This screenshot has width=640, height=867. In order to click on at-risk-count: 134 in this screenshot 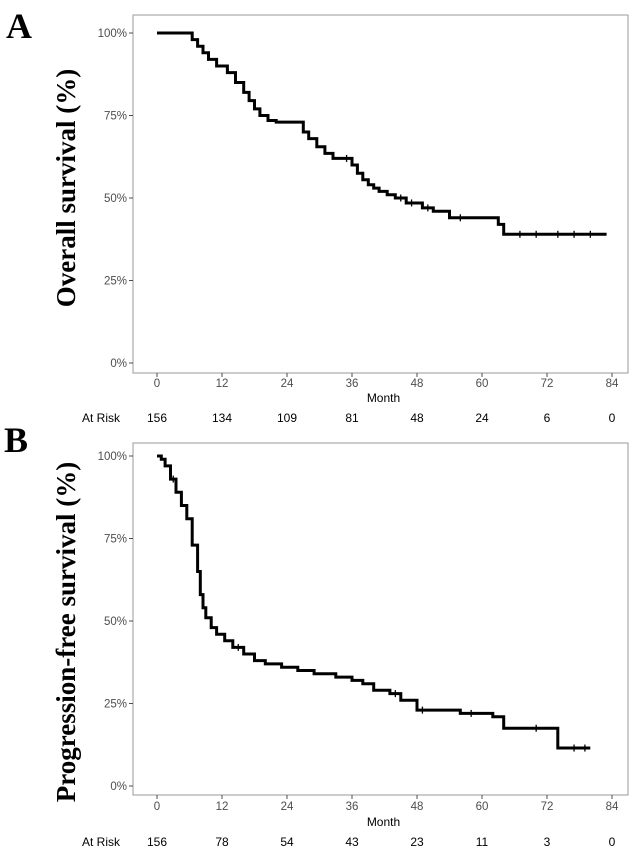, I will do `click(222, 418)`.